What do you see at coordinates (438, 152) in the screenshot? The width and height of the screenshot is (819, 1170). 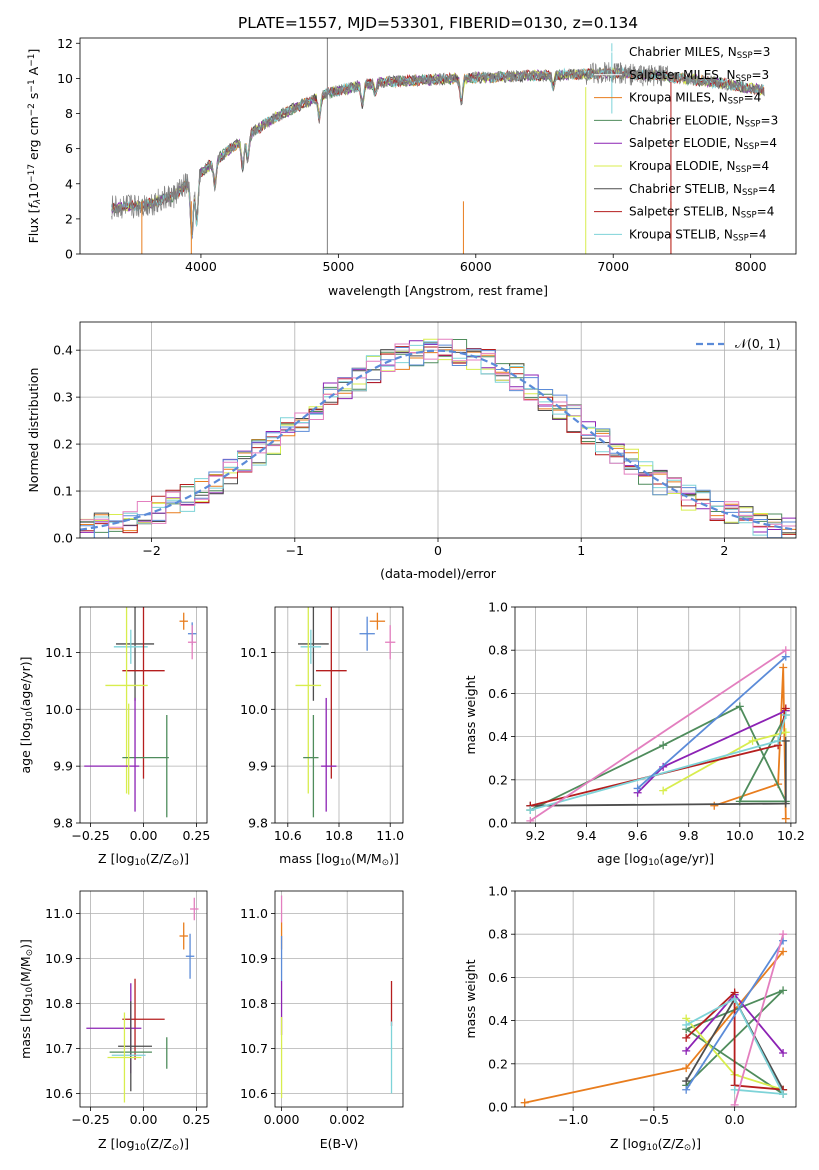 I see `model-spectrum-line` at bounding box center [438, 152].